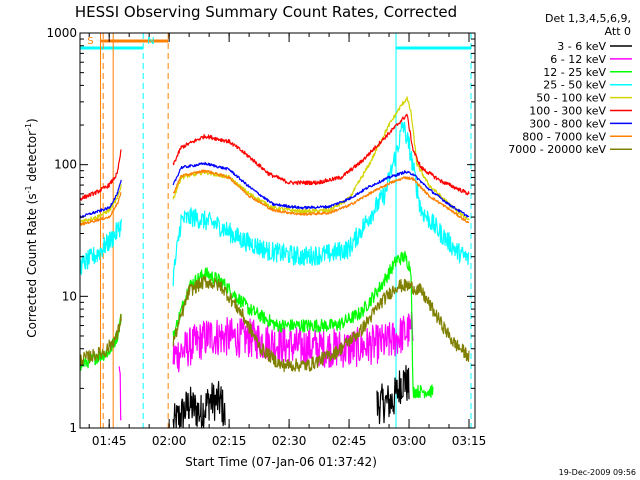 The width and height of the screenshot is (640, 480). What do you see at coordinates (574, 72) in the screenshot?
I see `legend-entry-label: 12 - 25 keV` at bounding box center [574, 72].